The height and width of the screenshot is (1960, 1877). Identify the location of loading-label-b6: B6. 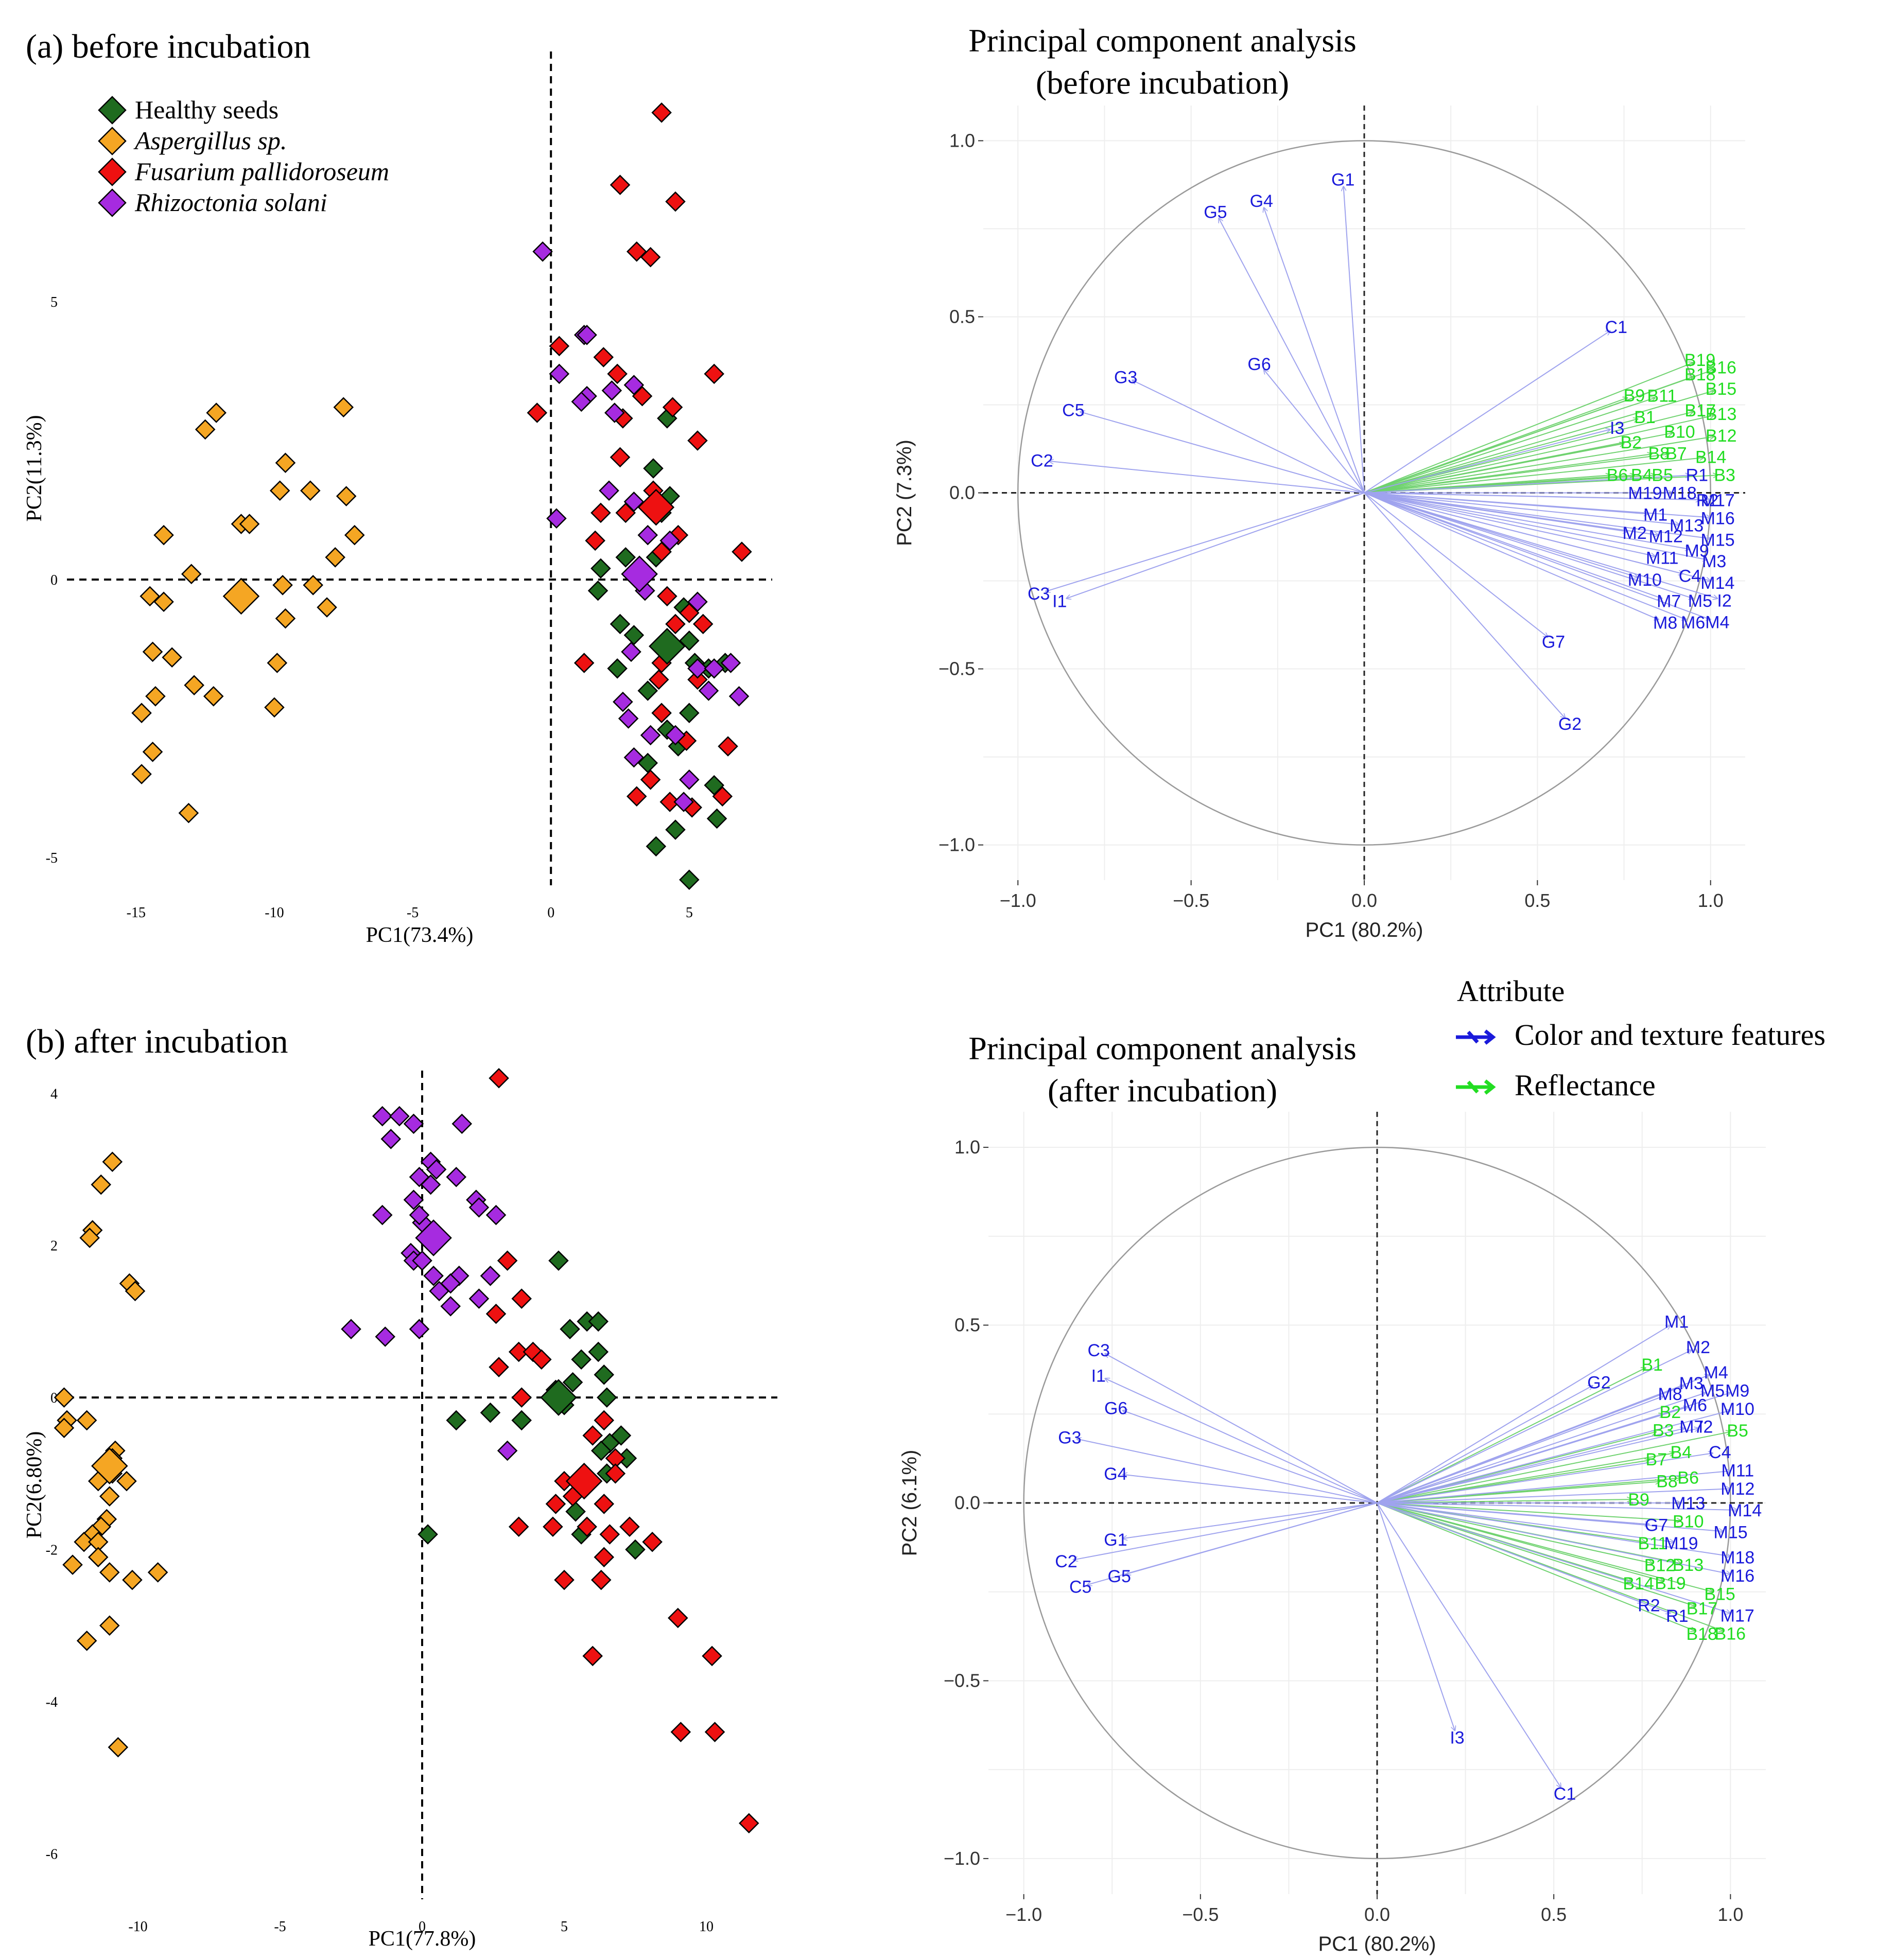
(1688, 1477).